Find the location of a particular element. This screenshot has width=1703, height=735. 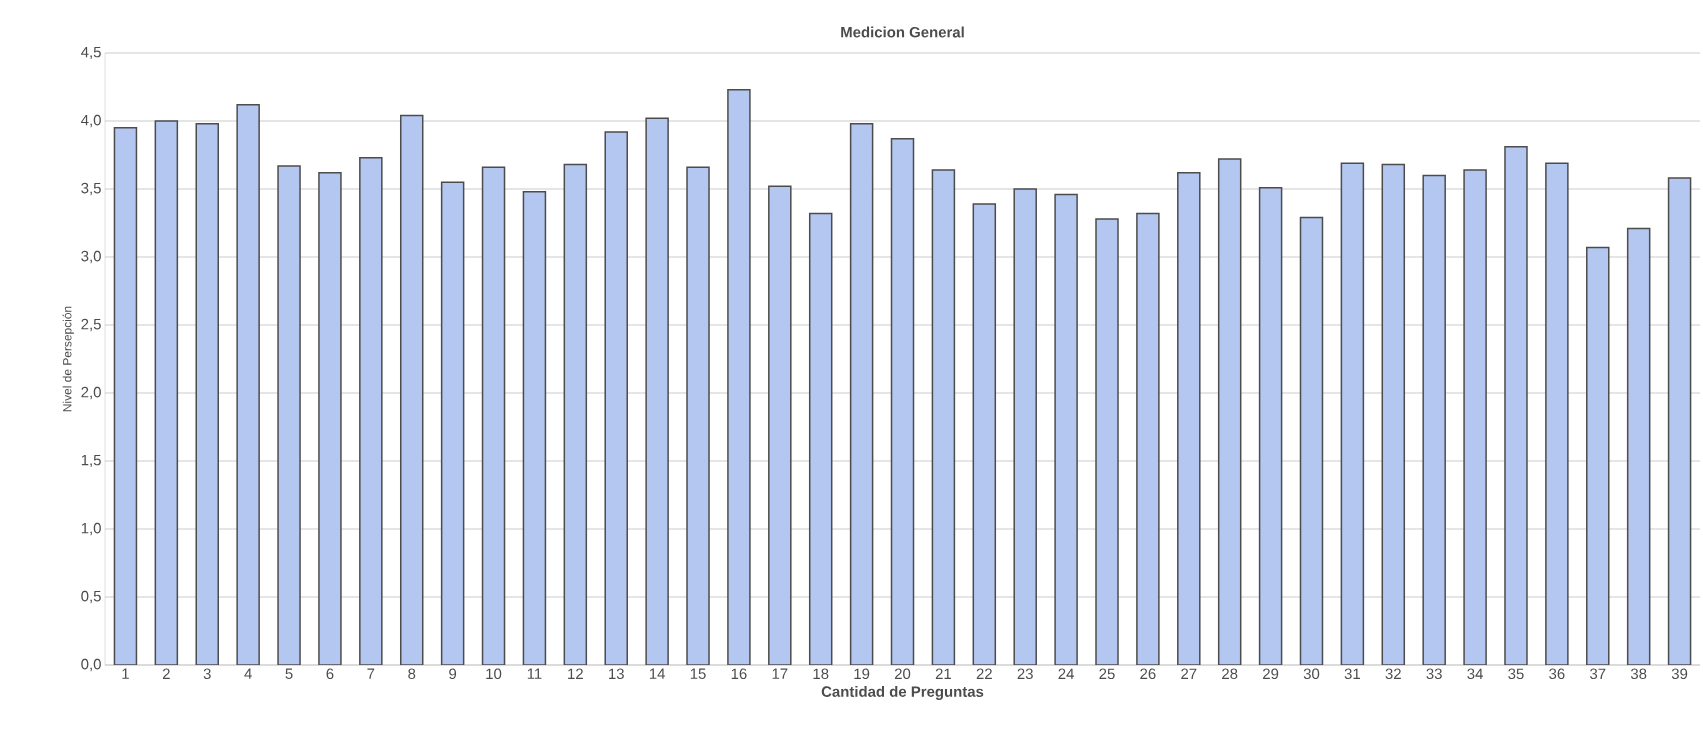

x-tick-label: 24 is located at coordinates (1066, 673).